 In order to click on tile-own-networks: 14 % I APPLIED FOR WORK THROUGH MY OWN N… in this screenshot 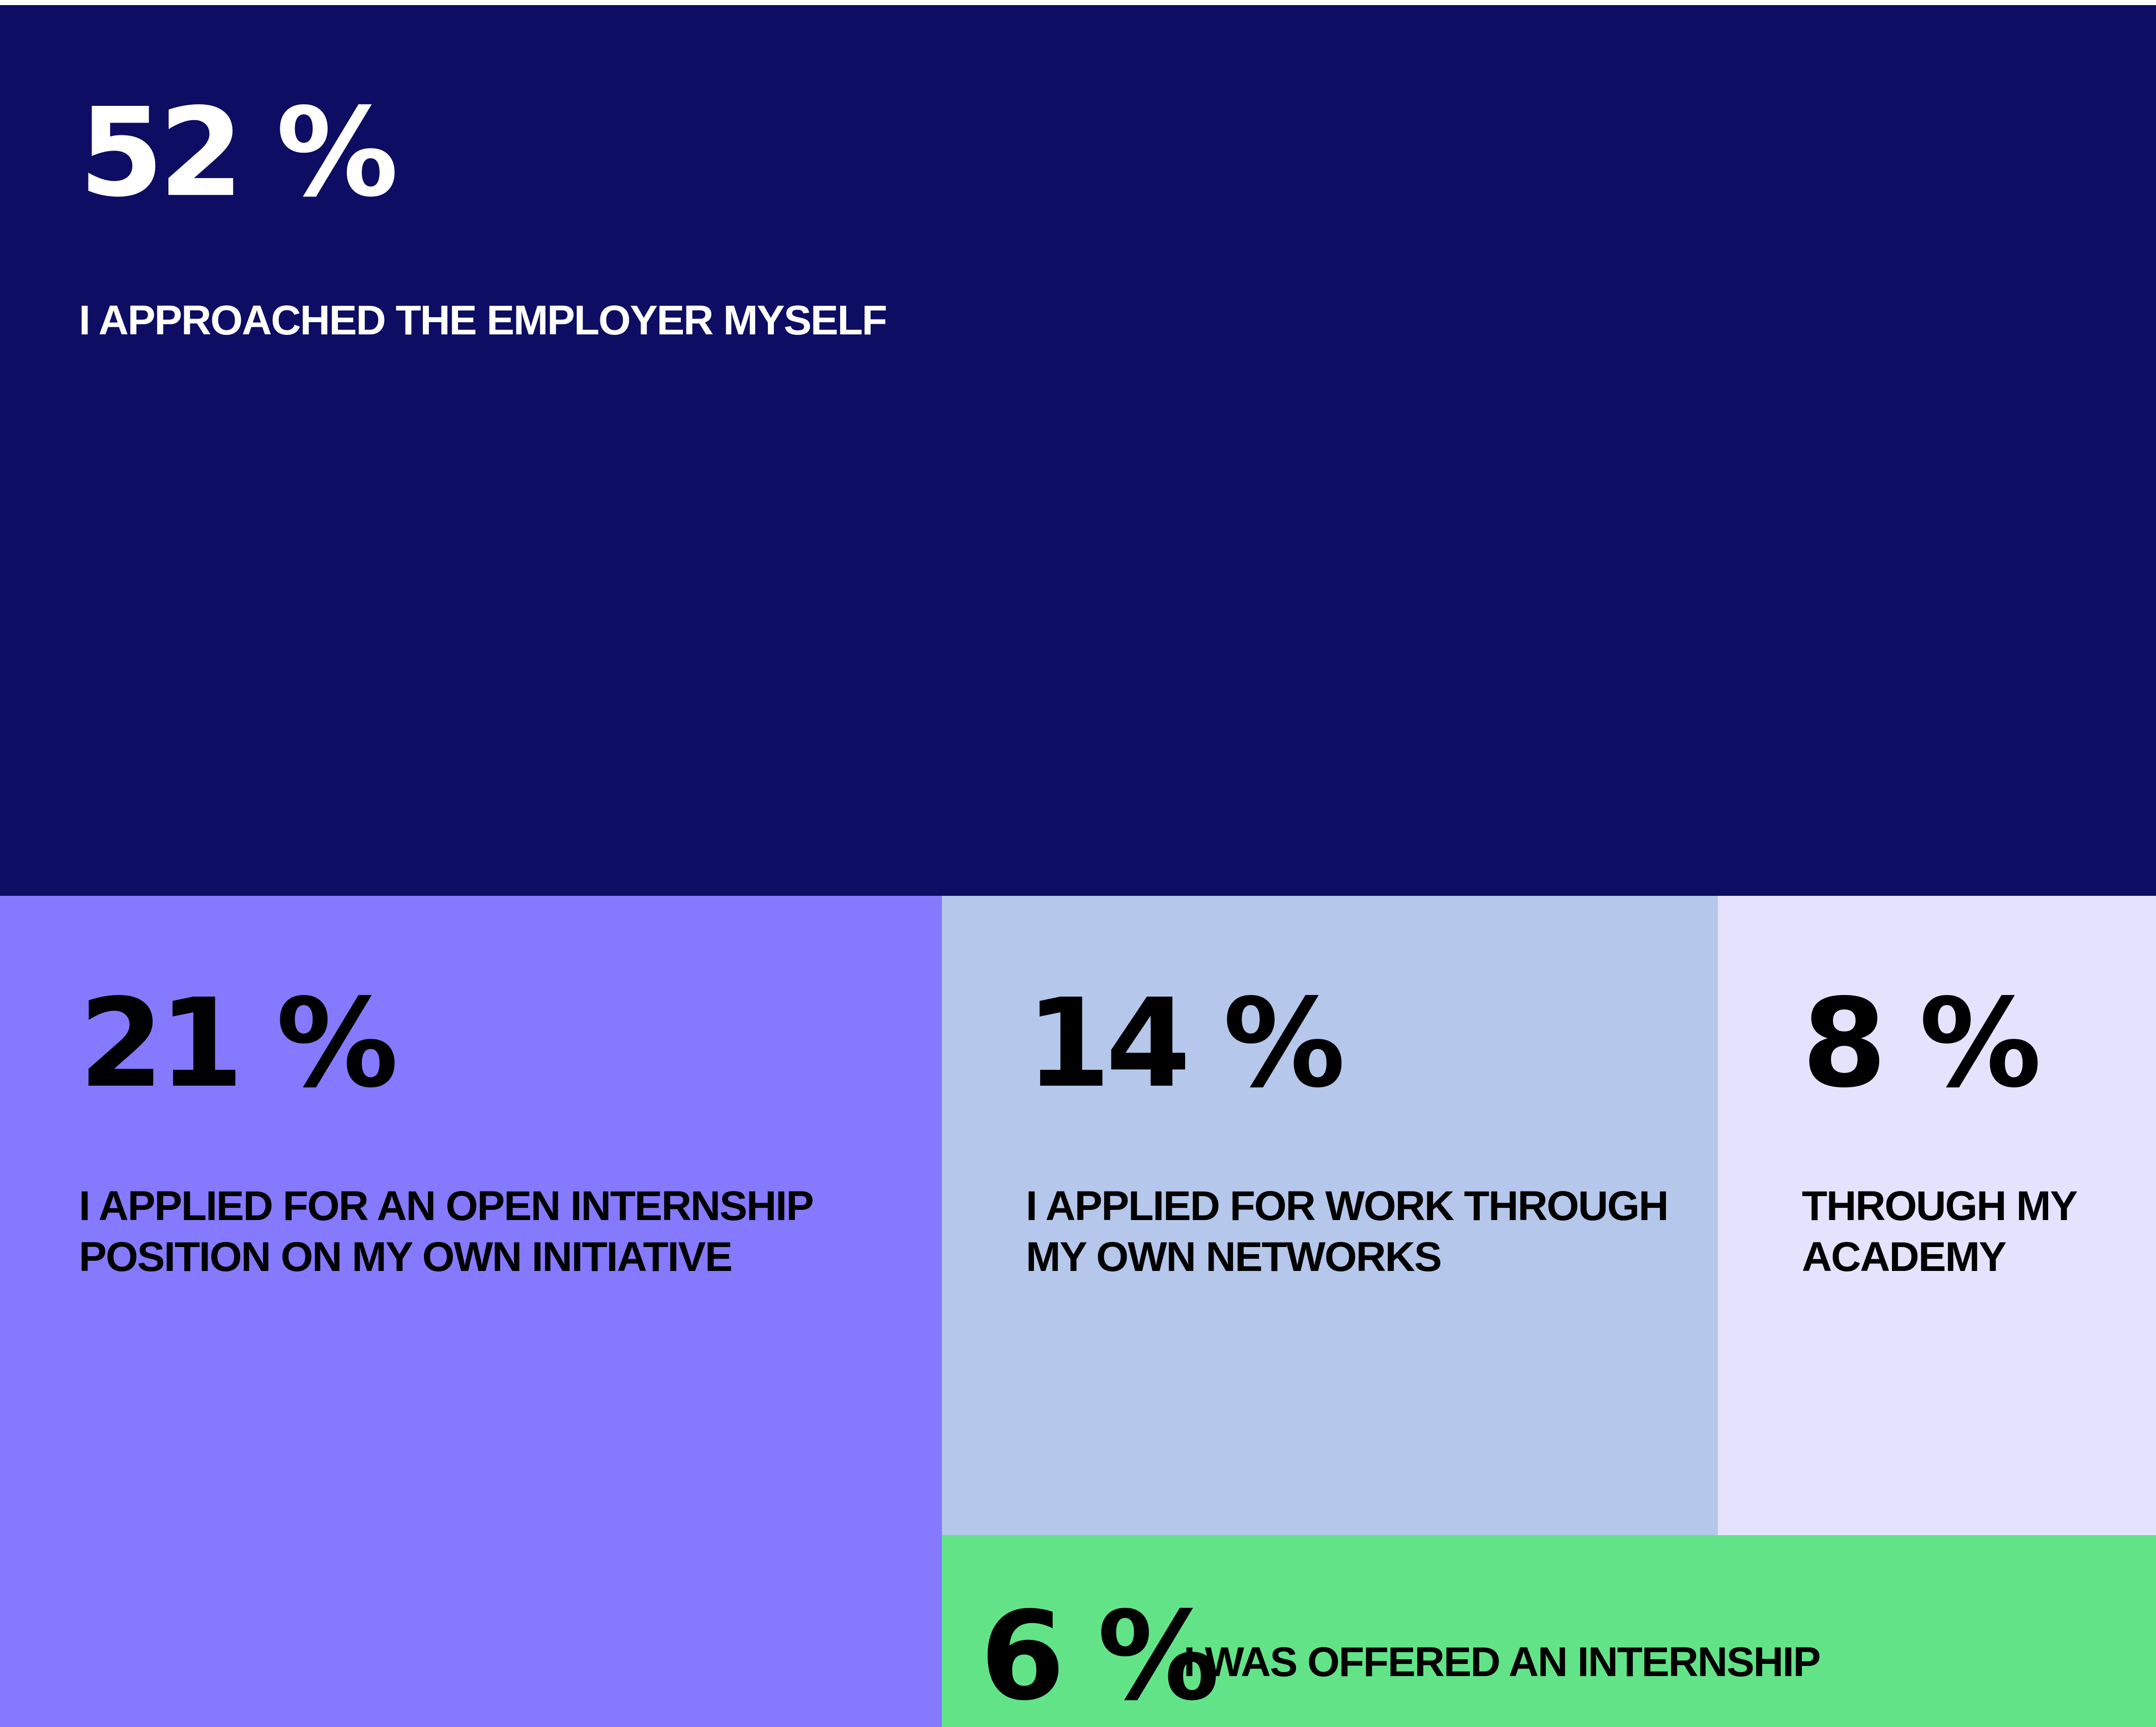, I will do `click(1330, 1215)`.